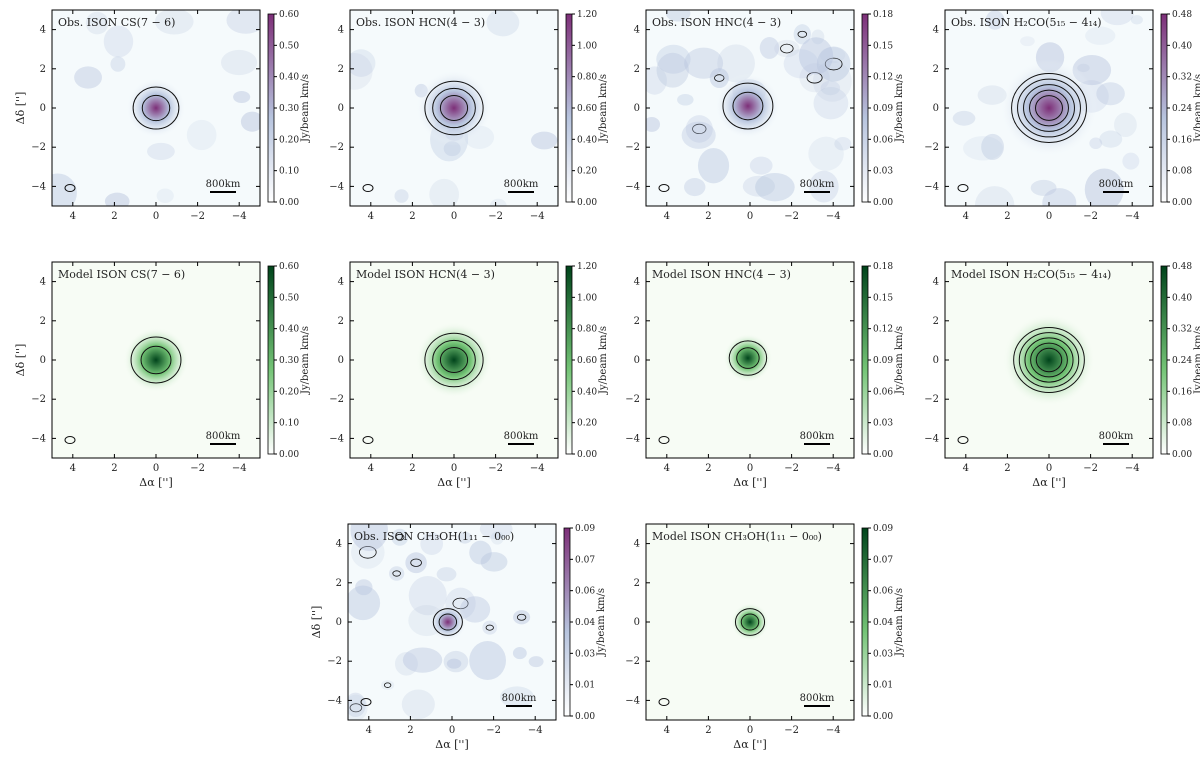 Image resolution: width=1200 pixels, height=764 pixels. Describe the element at coordinates (454, 360) in the screenshot. I see `emission-peak` at that location.